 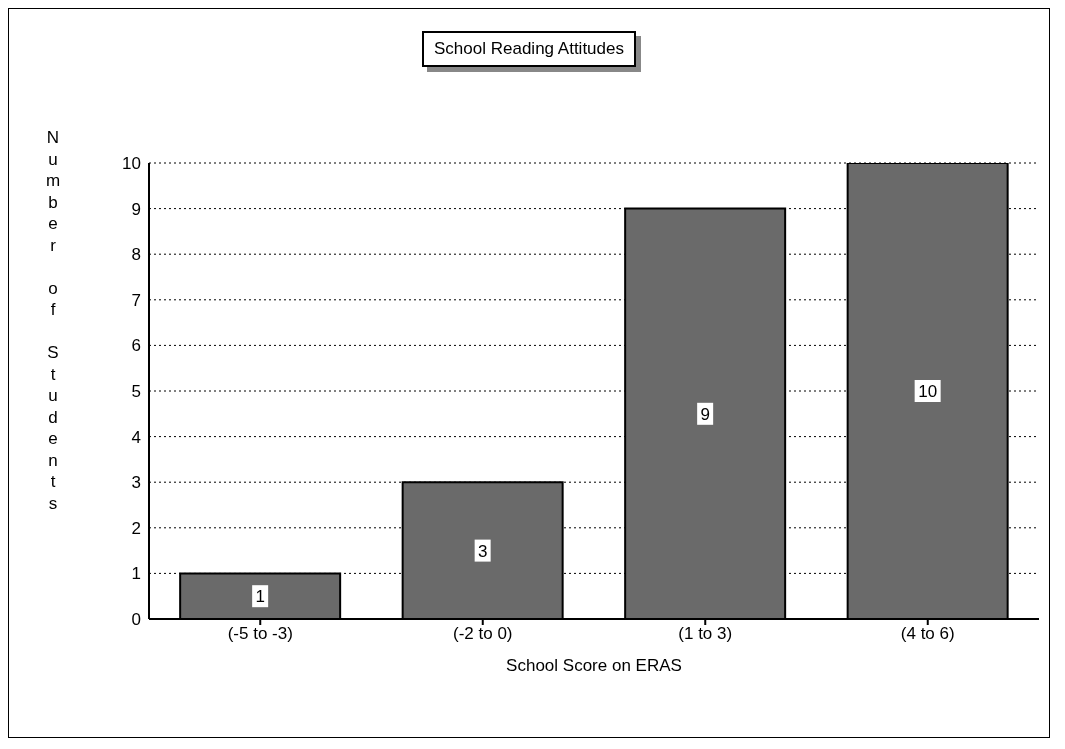 What do you see at coordinates (136, 392) in the screenshot?
I see `y-tick-label: 5` at bounding box center [136, 392].